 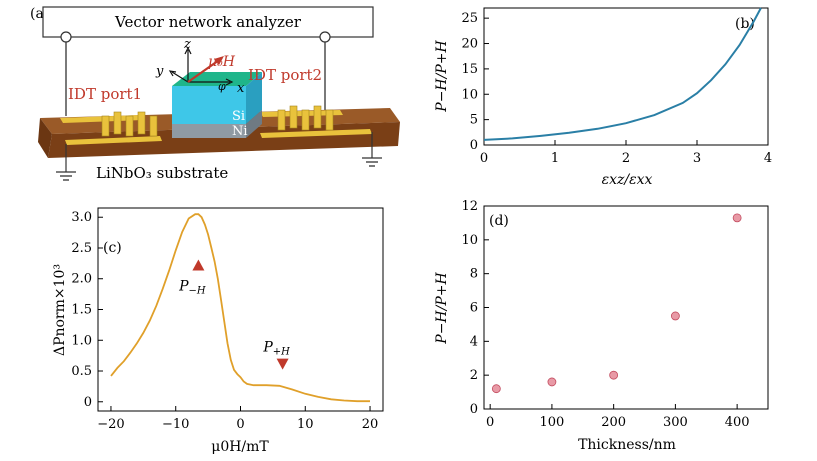 I want to click on panel-c-ytick-label-4: 2.0, so click(x=81, y=279).